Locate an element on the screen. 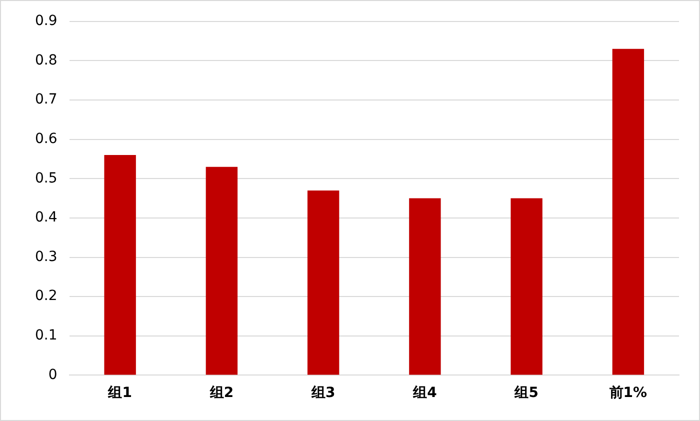 Image resolution: width=700 pixels, height=421 pixels. x-tick-label: 前1% is located at coordinates (628, 393).